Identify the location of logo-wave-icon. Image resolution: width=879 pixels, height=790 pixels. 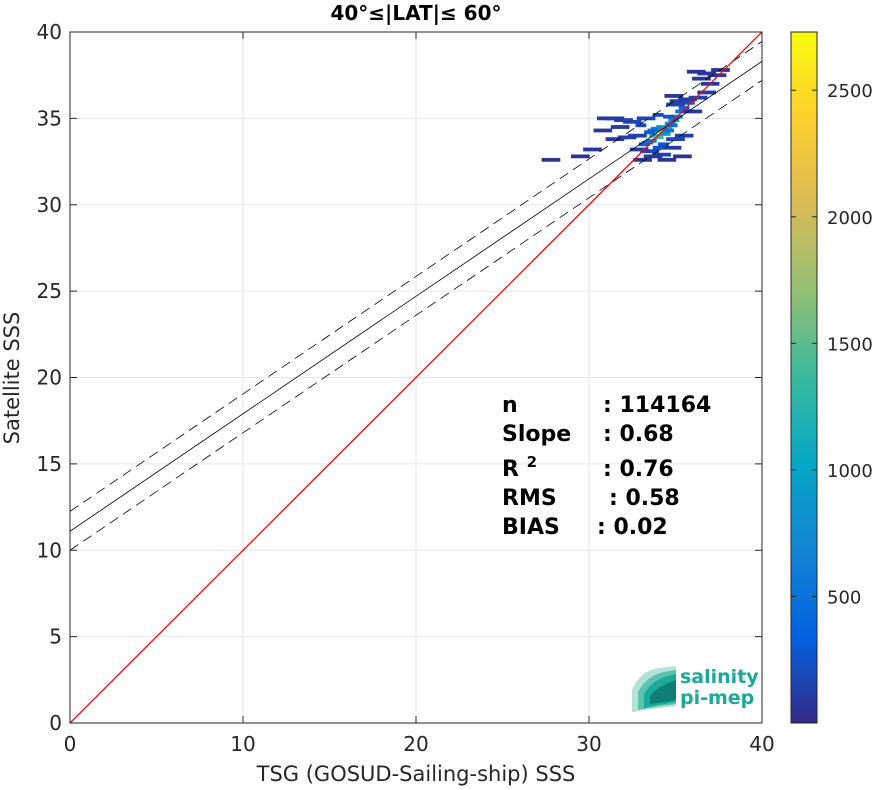
(654, 689).